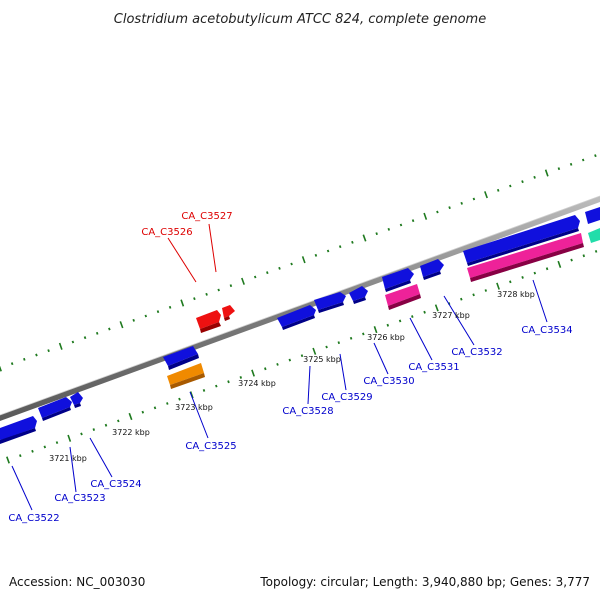 This screenshot has width=600, height=600. Describe the element at coordinates (403, 297) in the screenshot. I see `gene-feature-ca-c3531` at that location.